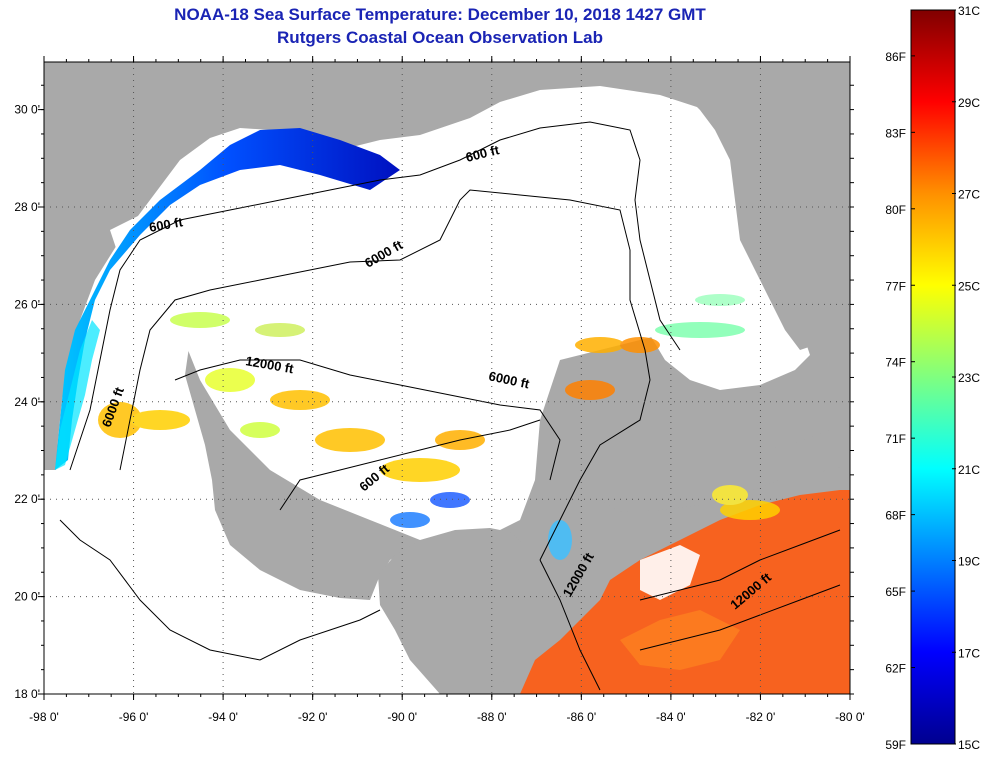  What do you see at coordinates (969, 470) in the screenshot?
I see `colorbar-celsius-label: 21C` at bounding box center [969, 470].